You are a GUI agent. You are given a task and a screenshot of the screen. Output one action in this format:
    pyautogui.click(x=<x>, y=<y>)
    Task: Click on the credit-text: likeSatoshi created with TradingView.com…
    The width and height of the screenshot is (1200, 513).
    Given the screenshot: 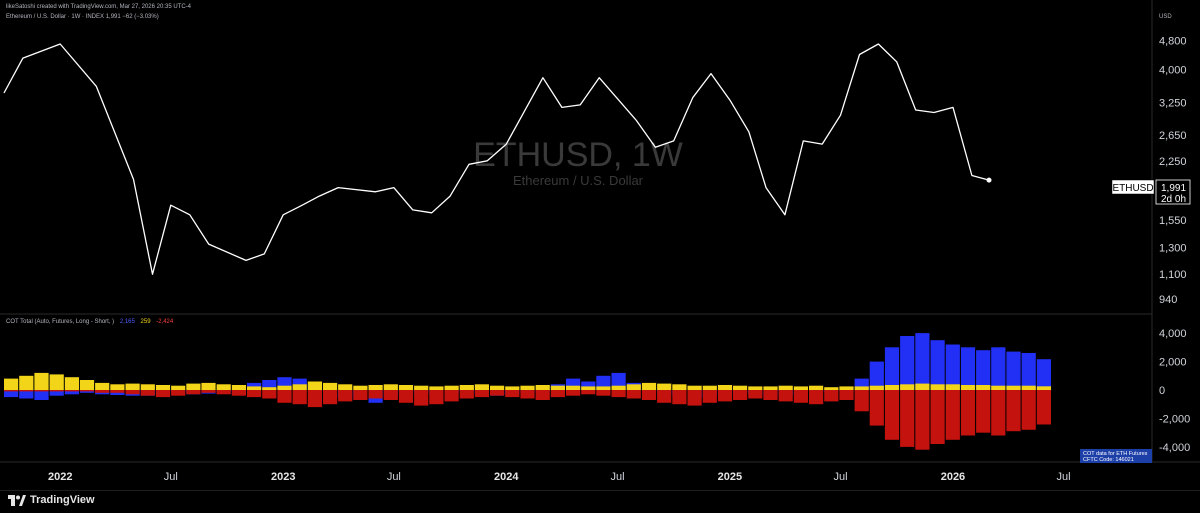 What is the action you would take?
    pyautogui.click(x=99, y=7)
    